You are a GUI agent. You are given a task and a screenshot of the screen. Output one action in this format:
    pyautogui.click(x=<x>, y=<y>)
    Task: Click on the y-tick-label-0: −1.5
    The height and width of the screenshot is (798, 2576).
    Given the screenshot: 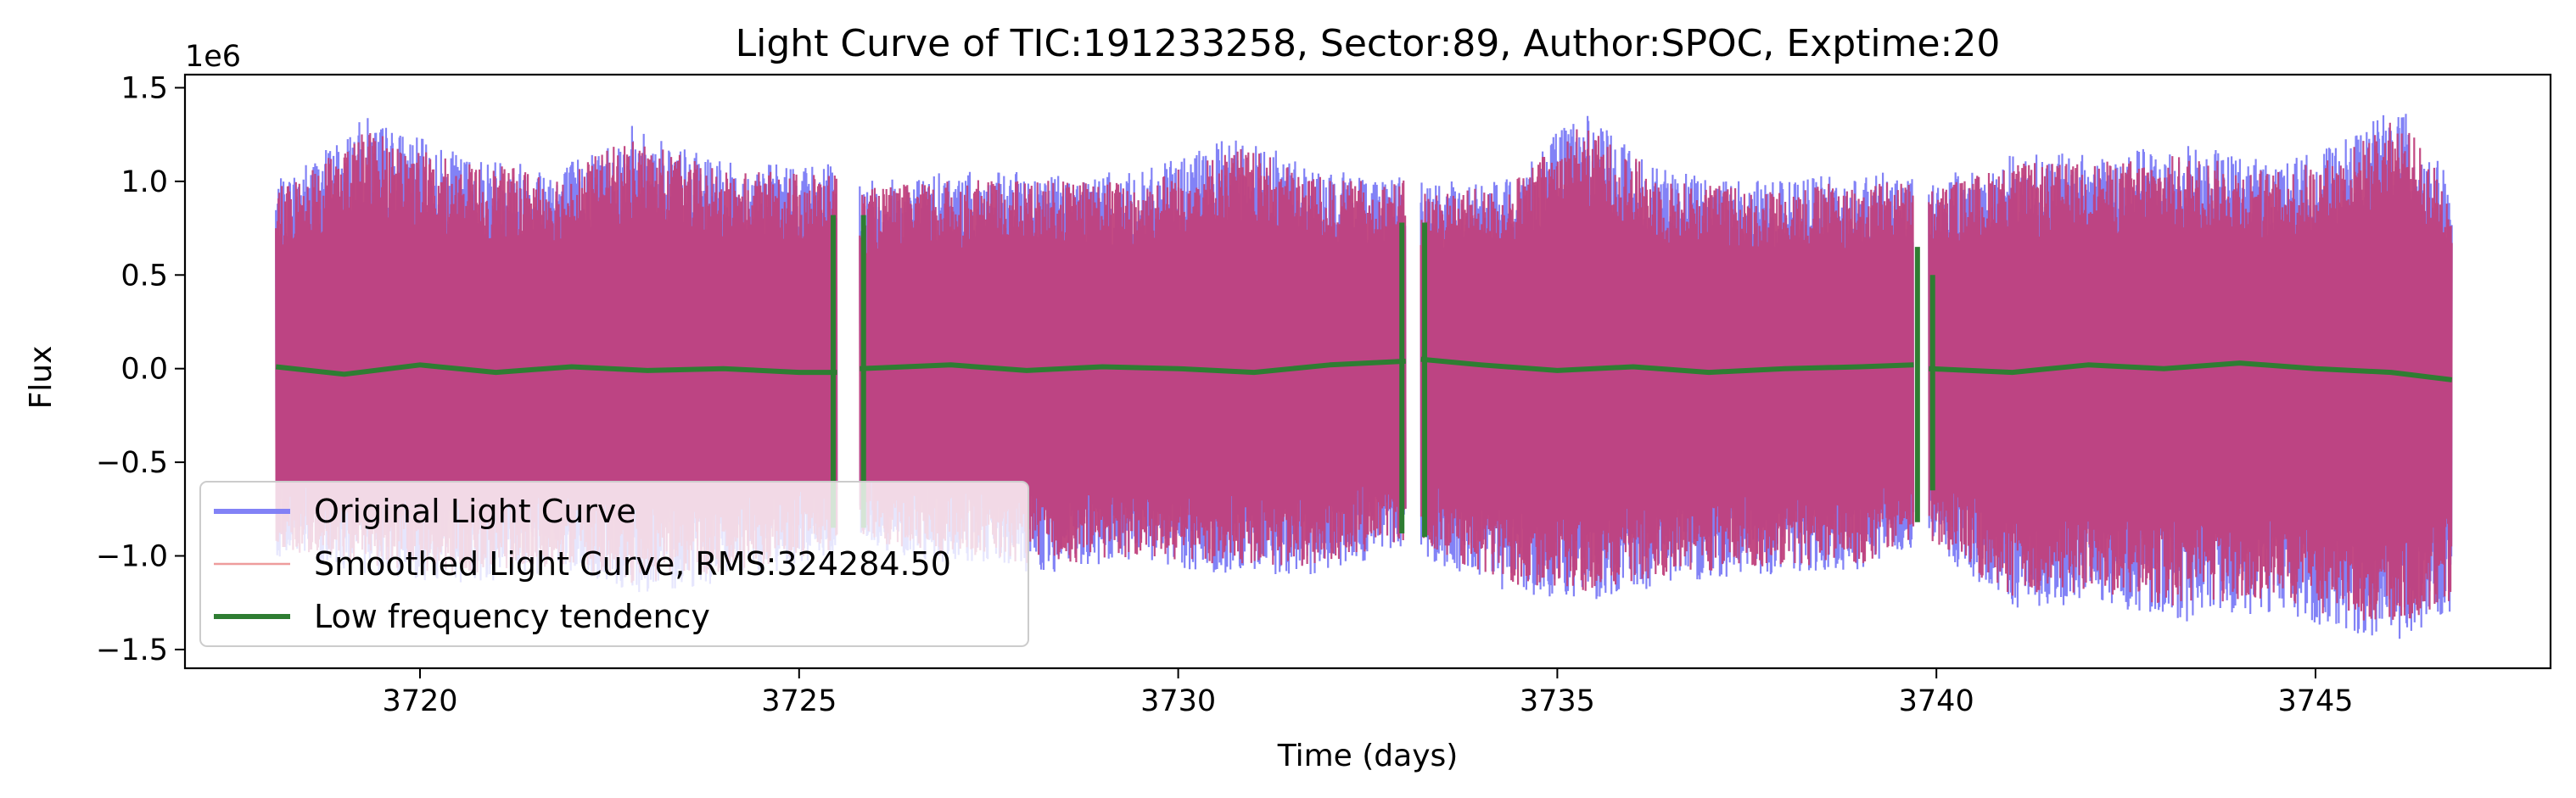 What is the action you would take?
    pyautogui.click(x=132, y=650)
    